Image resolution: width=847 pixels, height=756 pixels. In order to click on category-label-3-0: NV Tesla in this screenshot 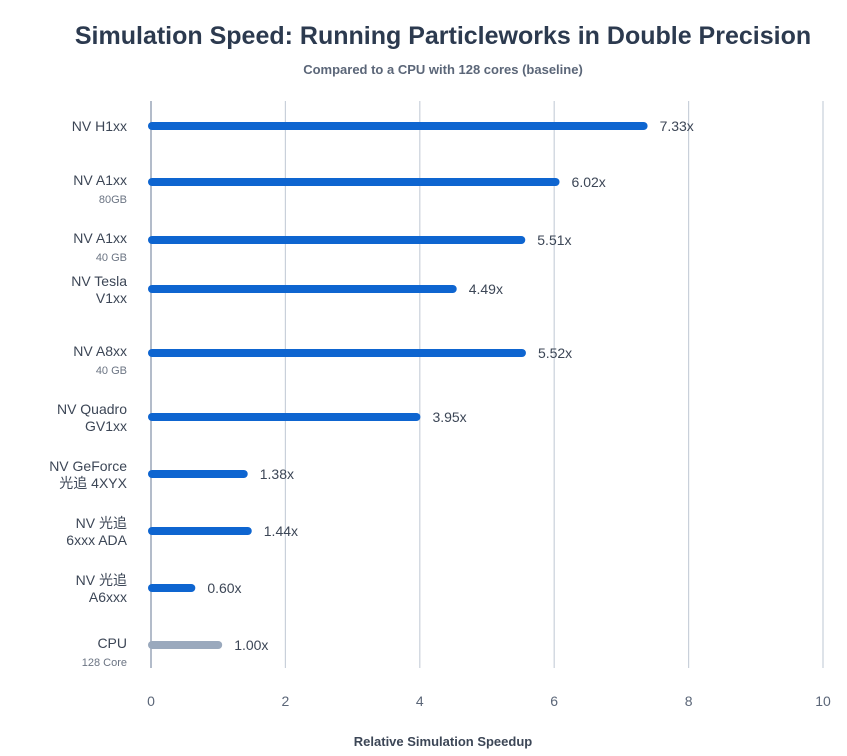, I will do `click(99, 281)`.